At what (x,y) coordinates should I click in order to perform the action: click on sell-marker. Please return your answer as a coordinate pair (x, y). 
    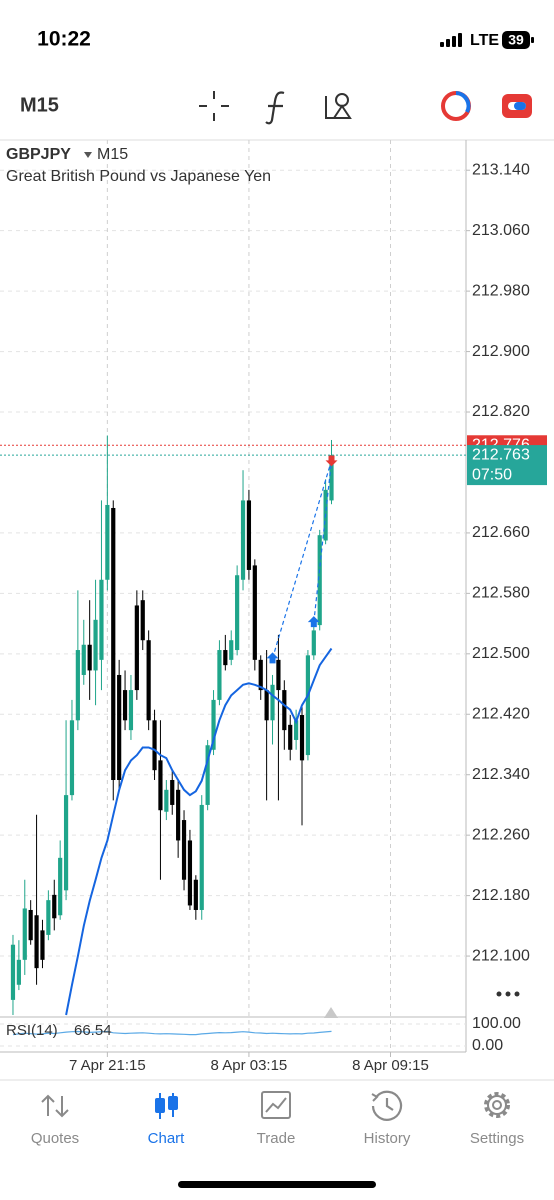
    Looking at the image, I should click on (331, 461).